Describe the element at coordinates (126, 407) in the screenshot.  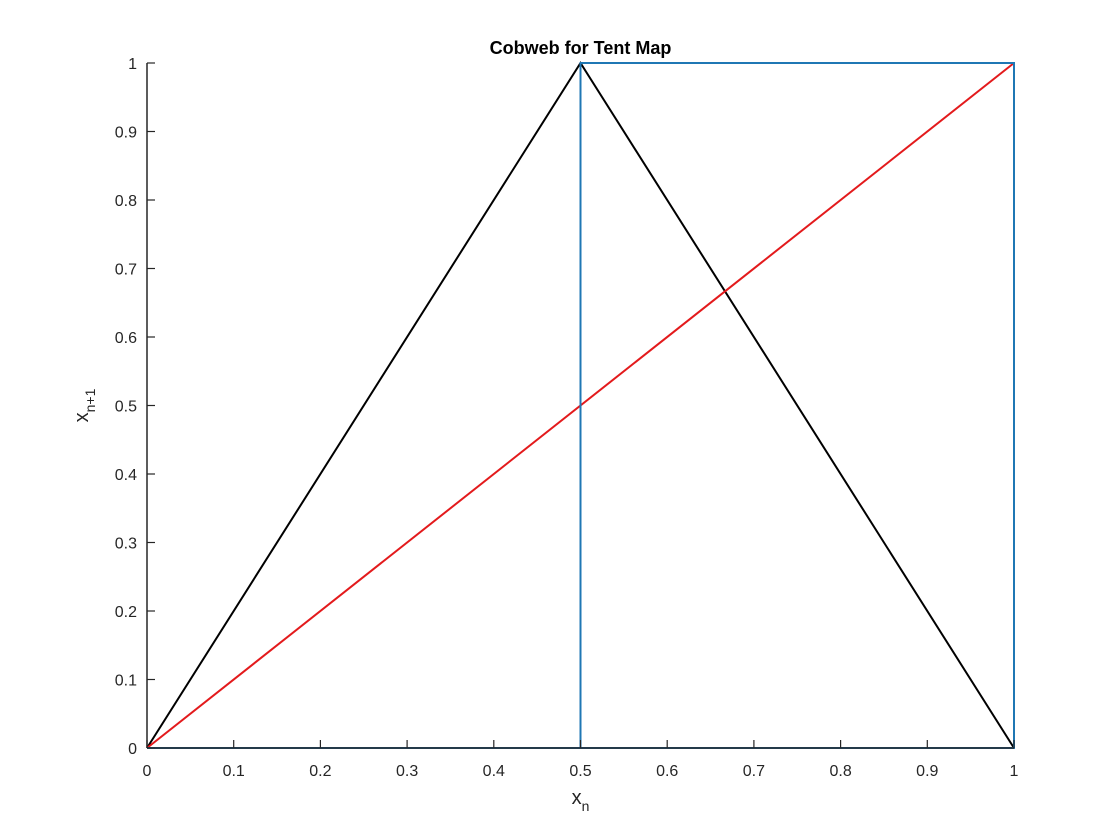
I see `y-tick-label: 0.5` at that location.